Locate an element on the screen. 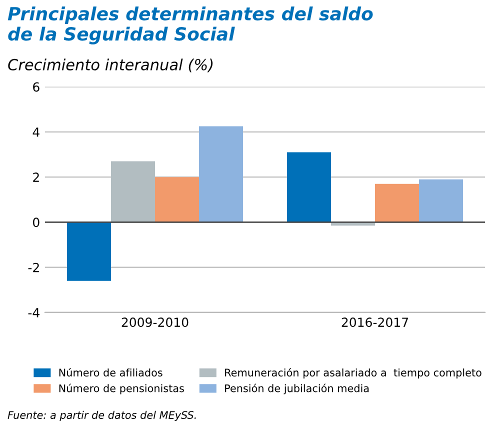  legend-label: Número de afiliados is located at coordinates (110, 372).